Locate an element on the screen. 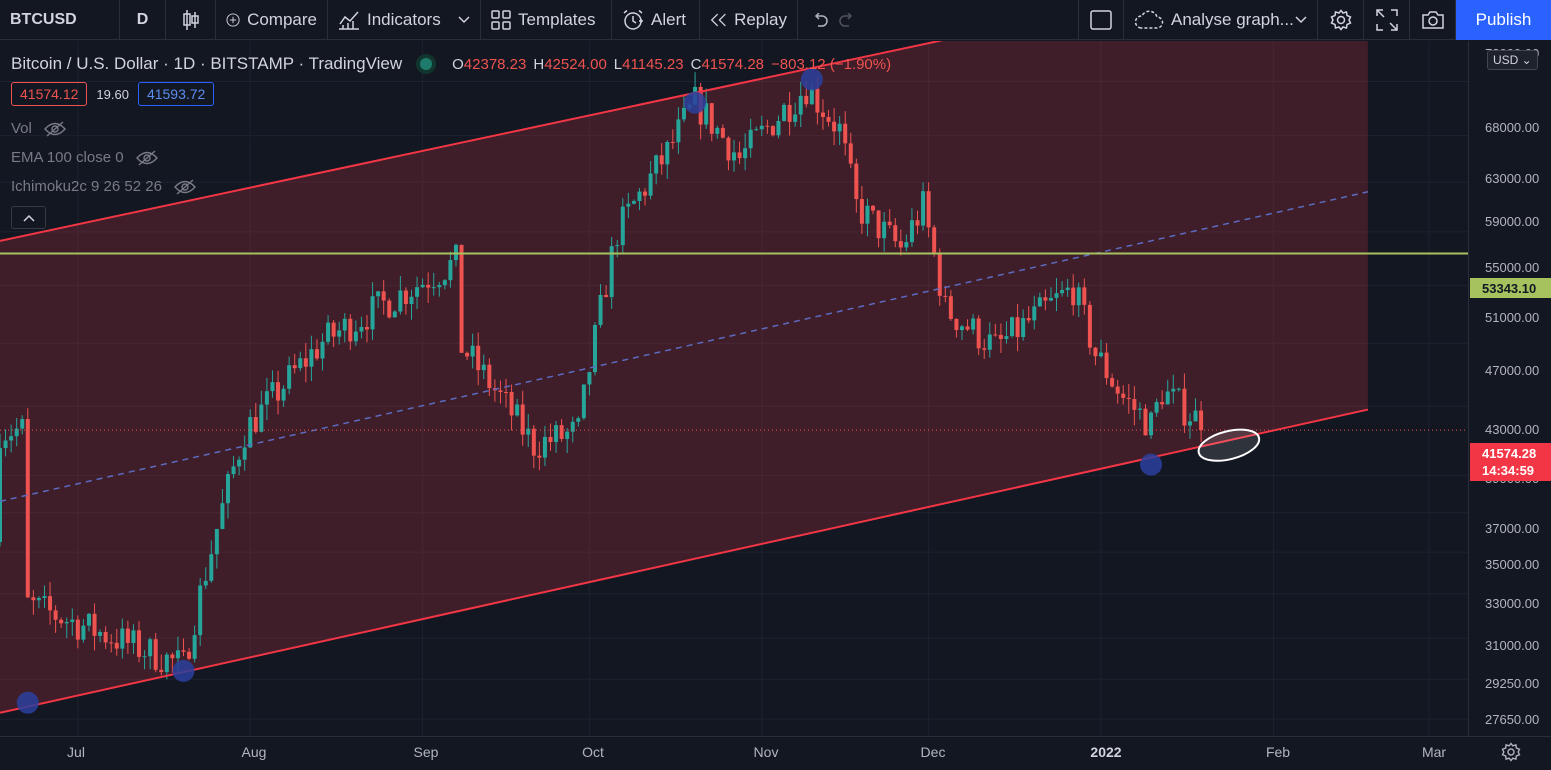  collapse-legend-button is located at coordinates (28, 217).